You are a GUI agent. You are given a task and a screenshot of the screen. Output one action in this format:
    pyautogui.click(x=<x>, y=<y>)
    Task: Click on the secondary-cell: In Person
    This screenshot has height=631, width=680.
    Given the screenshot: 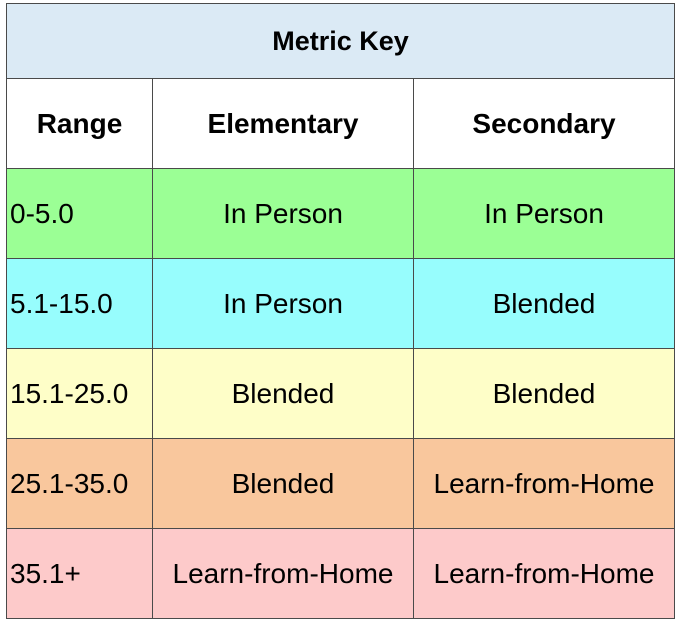 What is the action you would take?
    pyautogui.click(x=544, y=213)
    